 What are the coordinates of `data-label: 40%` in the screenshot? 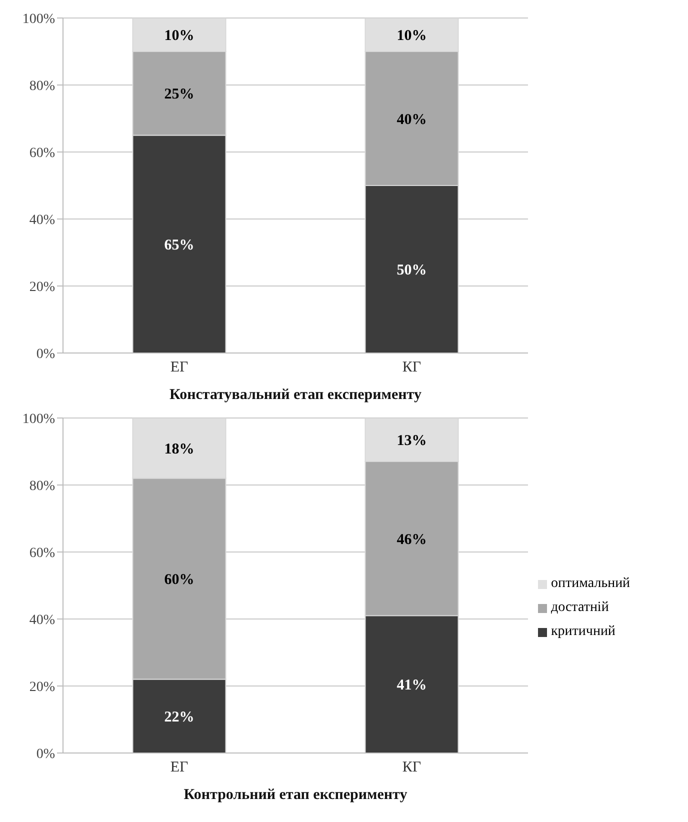 It's located at (411, 120).